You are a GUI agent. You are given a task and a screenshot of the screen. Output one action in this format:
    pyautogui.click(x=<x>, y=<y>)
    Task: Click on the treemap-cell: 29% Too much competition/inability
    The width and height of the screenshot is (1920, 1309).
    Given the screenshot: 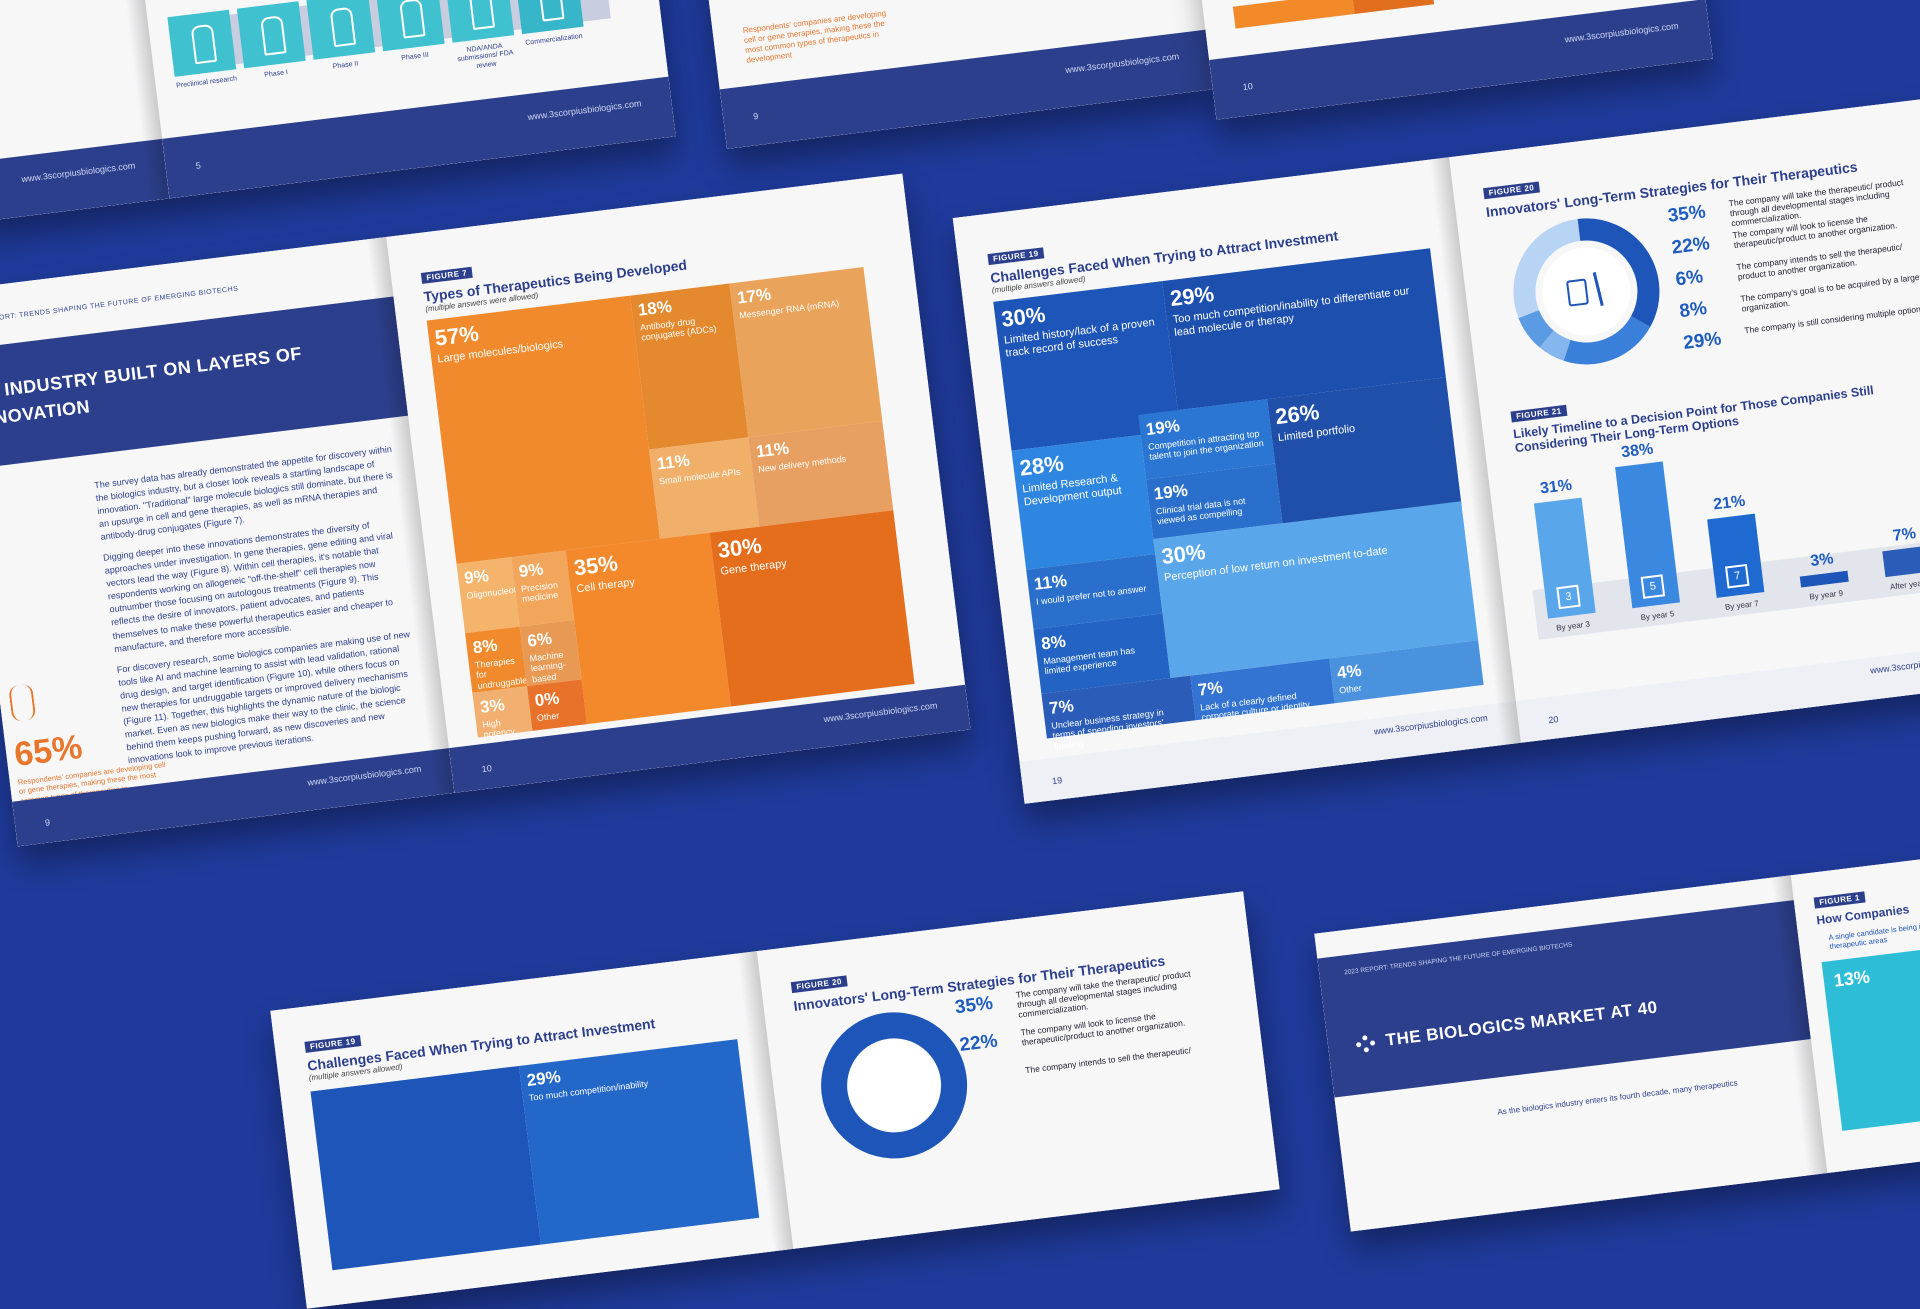 What is the action you would take?
    pyautogui.click(x=639, y=1142)
    